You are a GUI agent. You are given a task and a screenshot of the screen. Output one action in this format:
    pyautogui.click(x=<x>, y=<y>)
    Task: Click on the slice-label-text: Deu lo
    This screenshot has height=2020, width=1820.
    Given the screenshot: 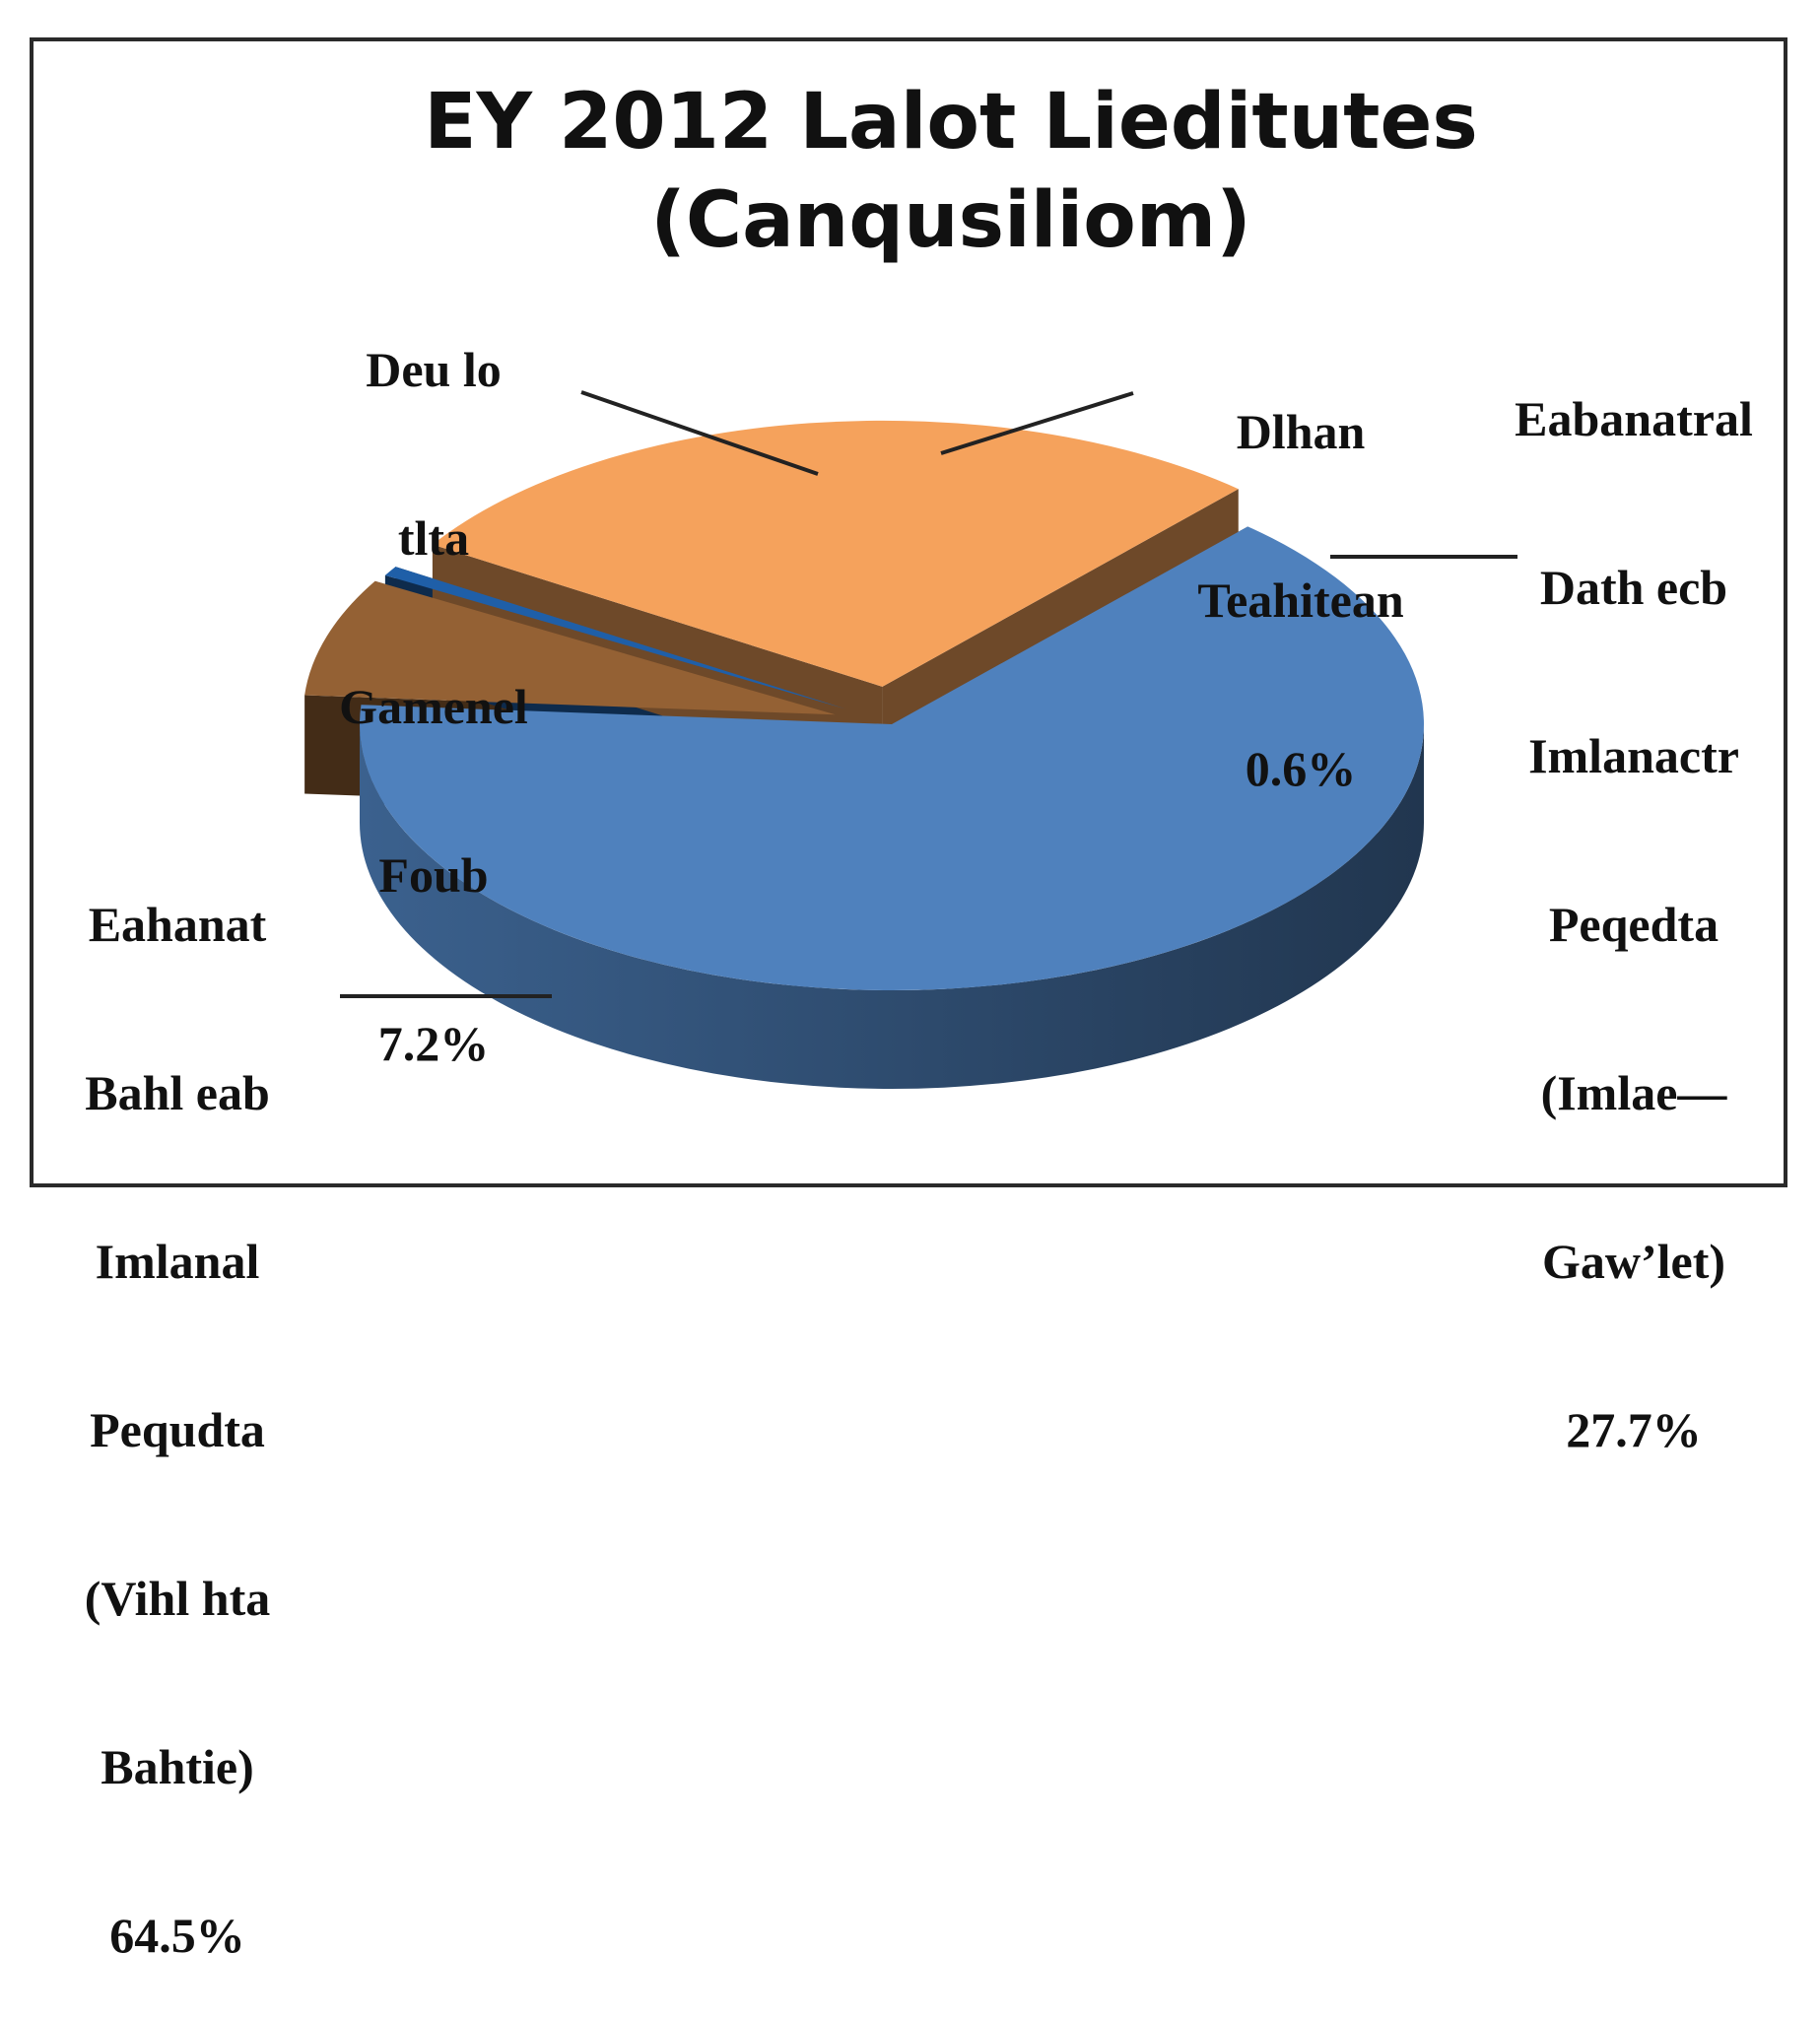 What is the action you would take?
    pyautogui.click(x=434, y=369)
    